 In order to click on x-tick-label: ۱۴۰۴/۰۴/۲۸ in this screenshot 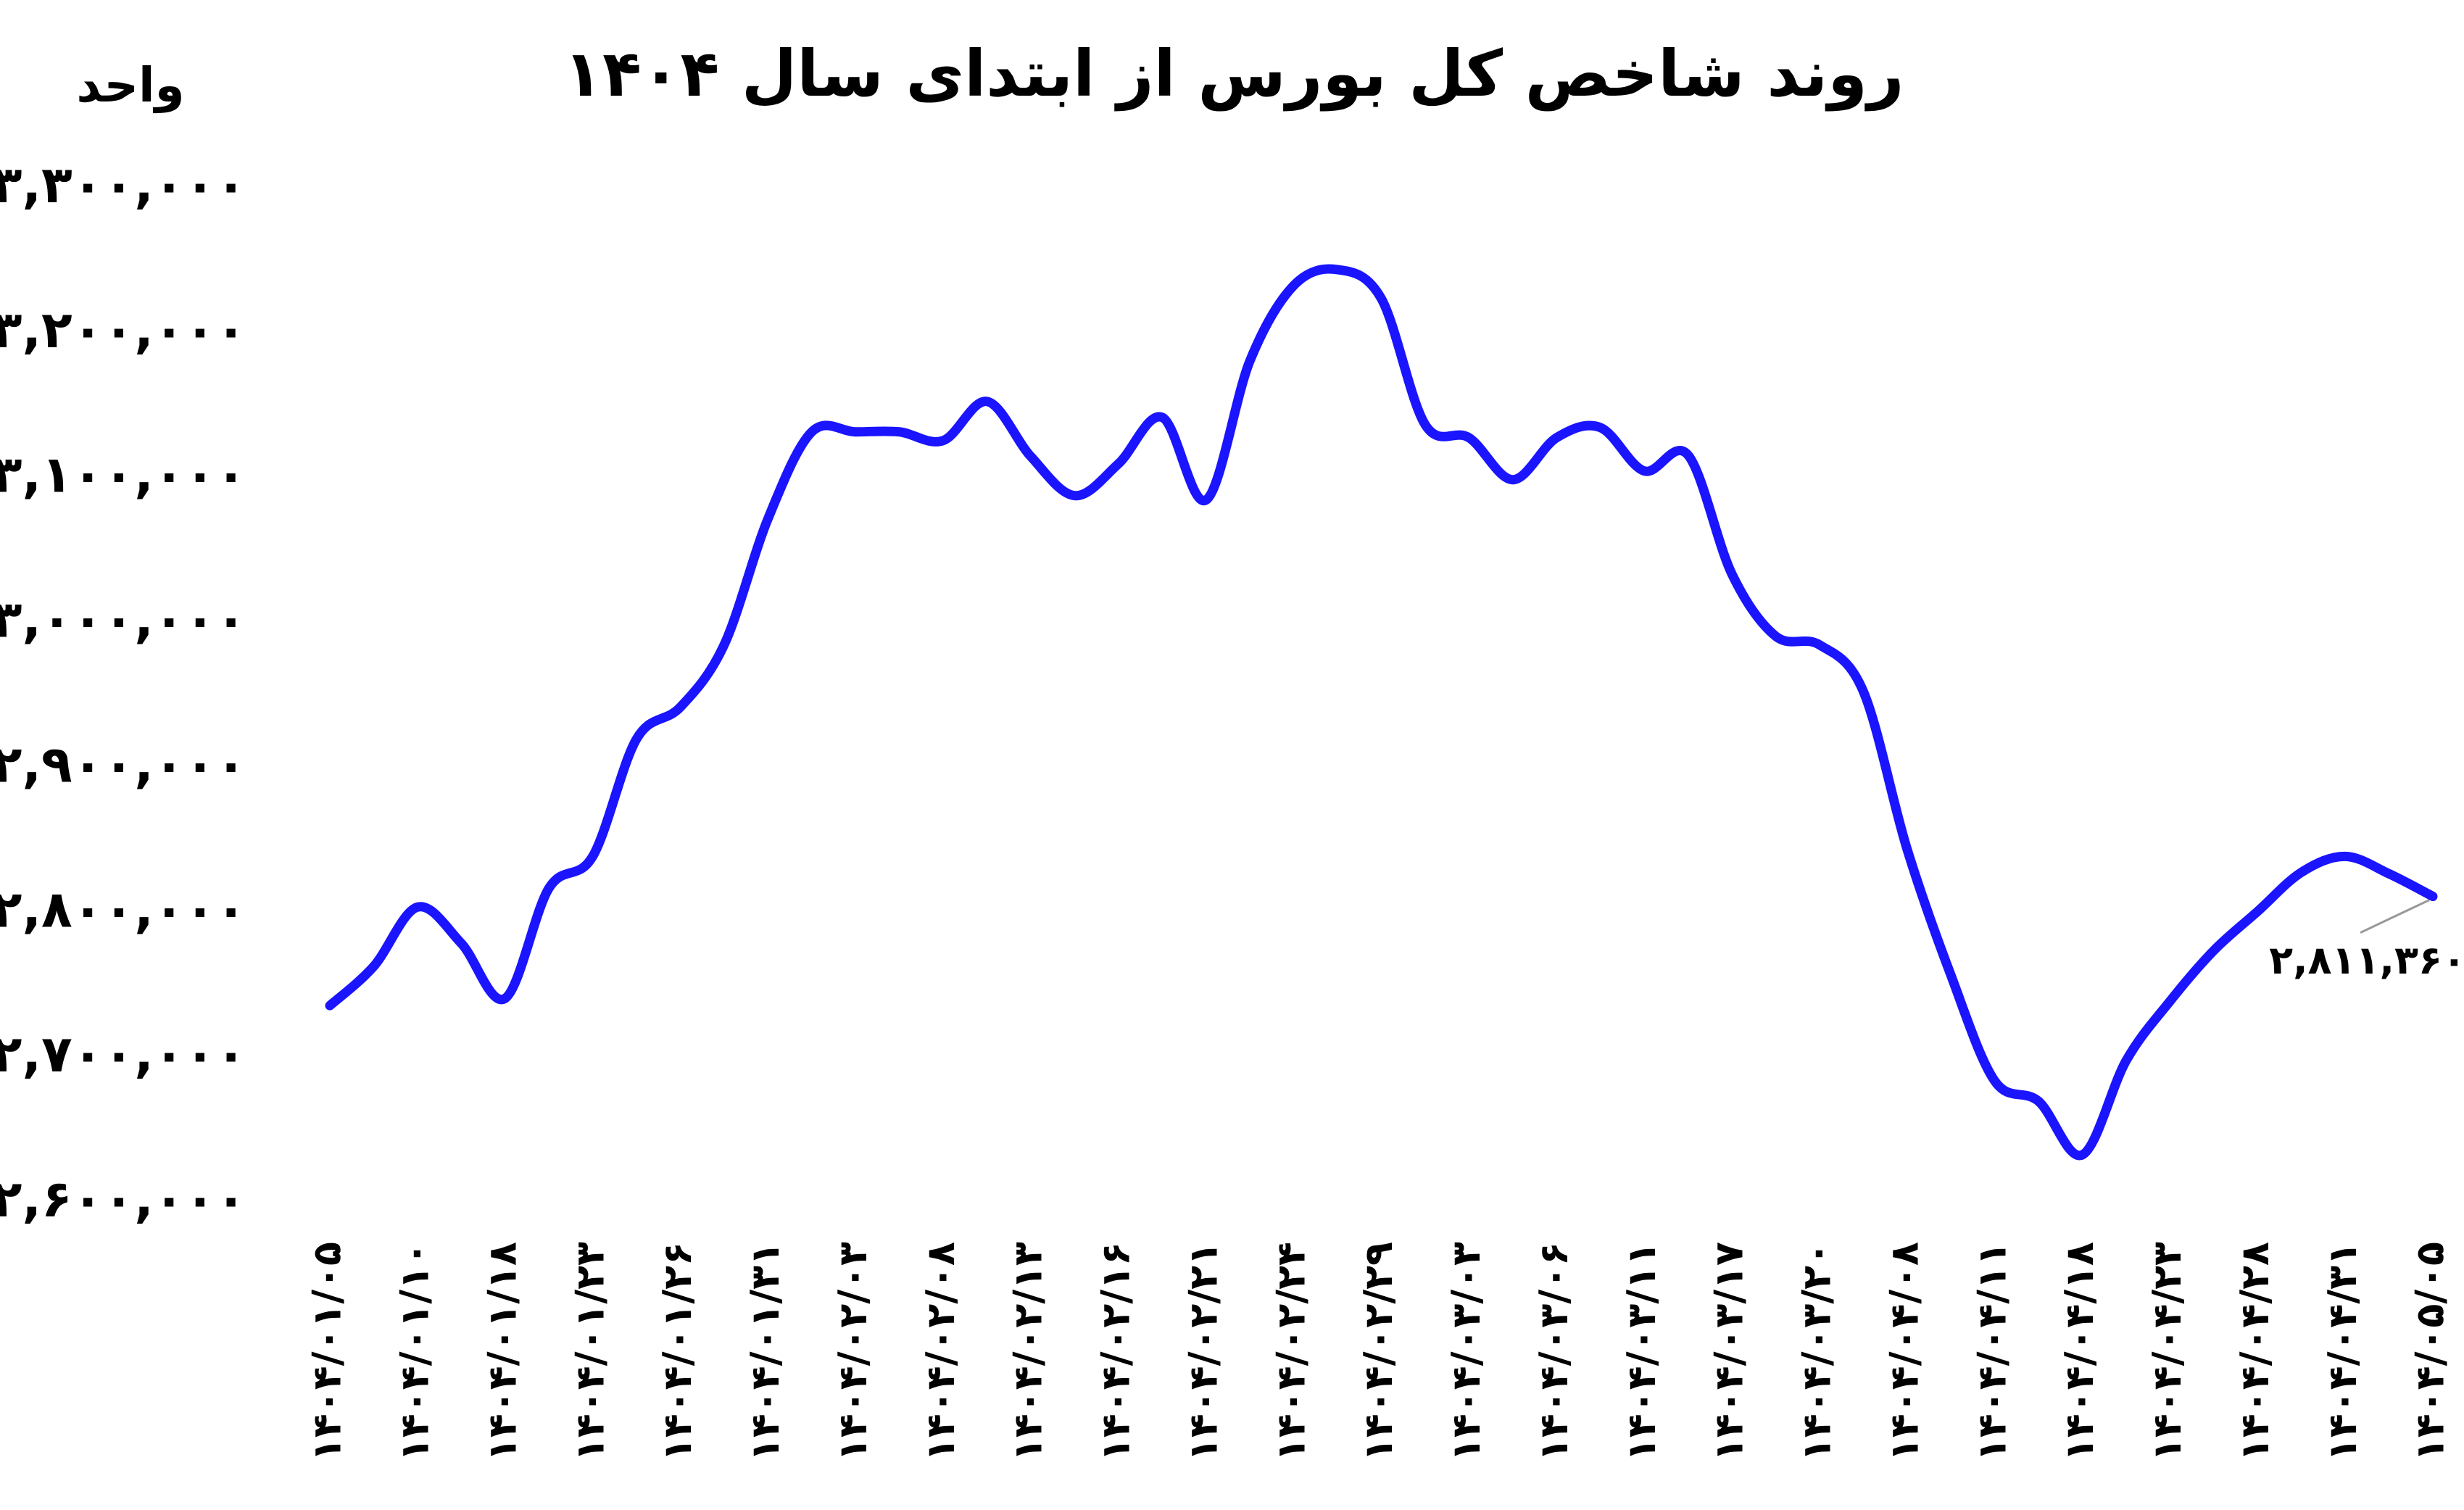, I will do `click(2255, 1352)`.